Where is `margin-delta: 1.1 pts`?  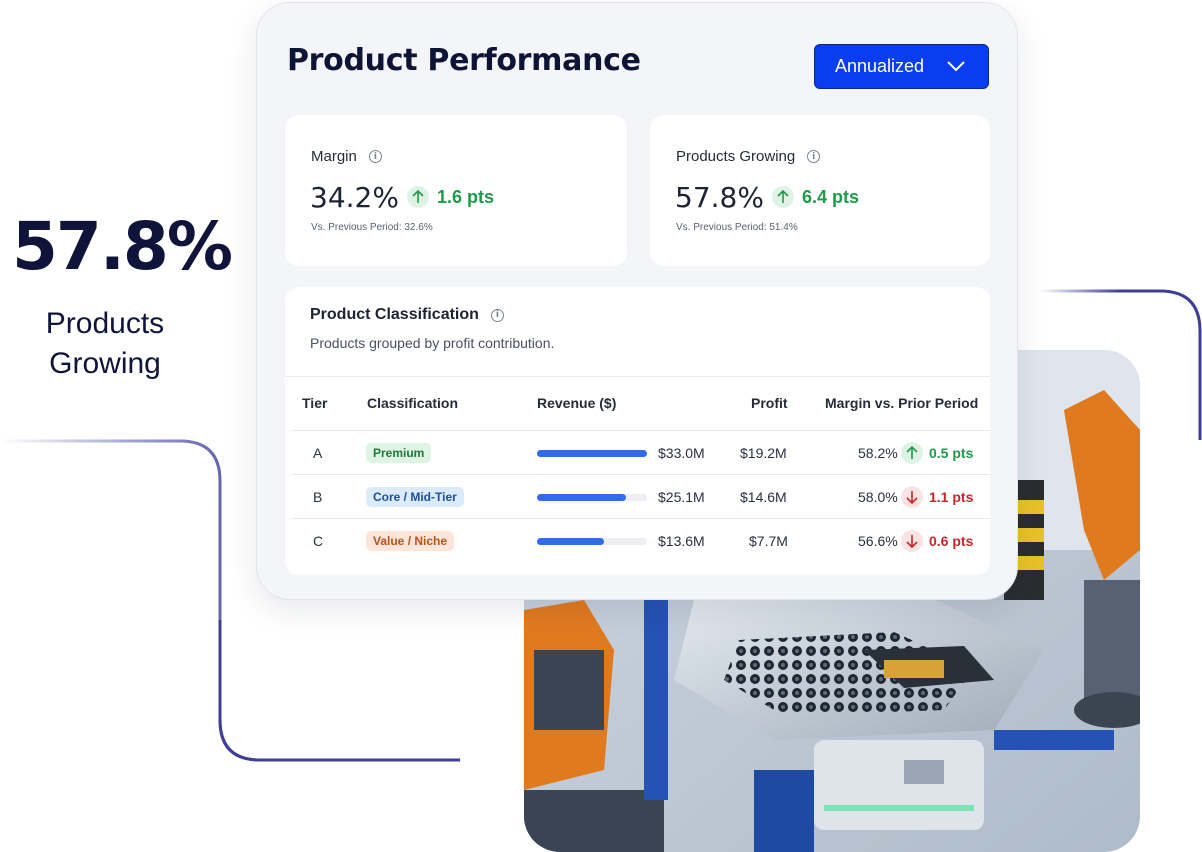 margin-delta: 1.1 pts is located at coordinates (937, 497).